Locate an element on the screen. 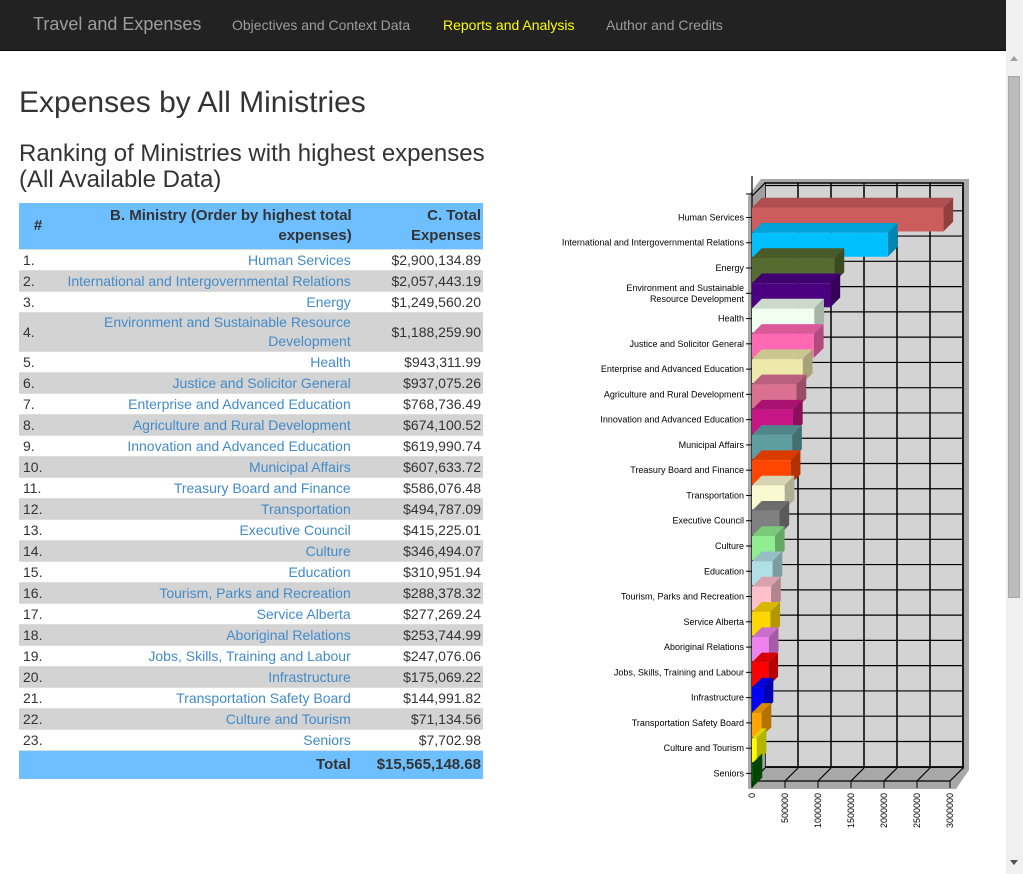 The height and width of the screenshot is (874, 1023). total-expenses-cell: $415,225.01 is located at coordinates (418, 530).